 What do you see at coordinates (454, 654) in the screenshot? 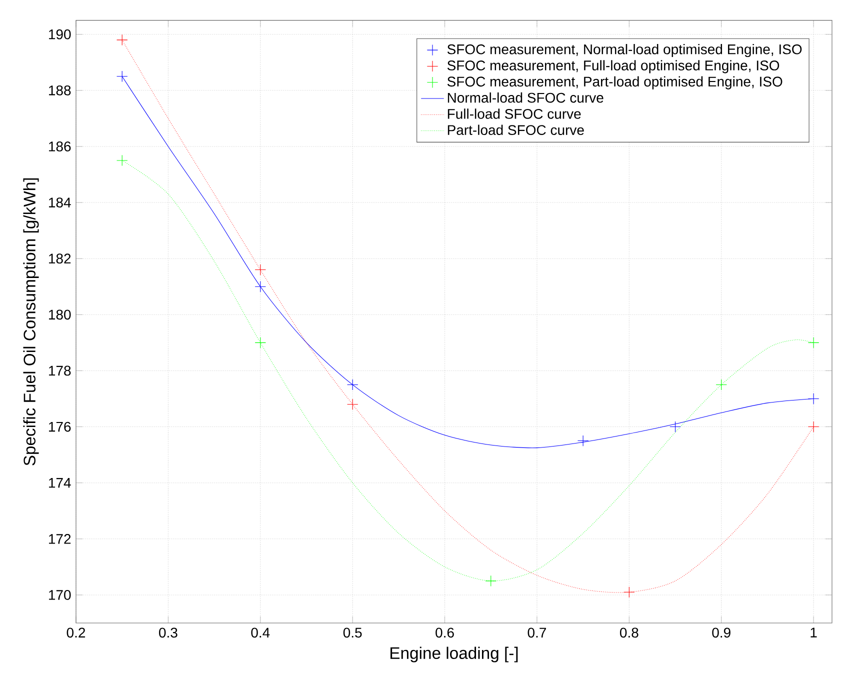
I see `x-axis-title: Engine loading [-]` at bounding box center [454, 654].